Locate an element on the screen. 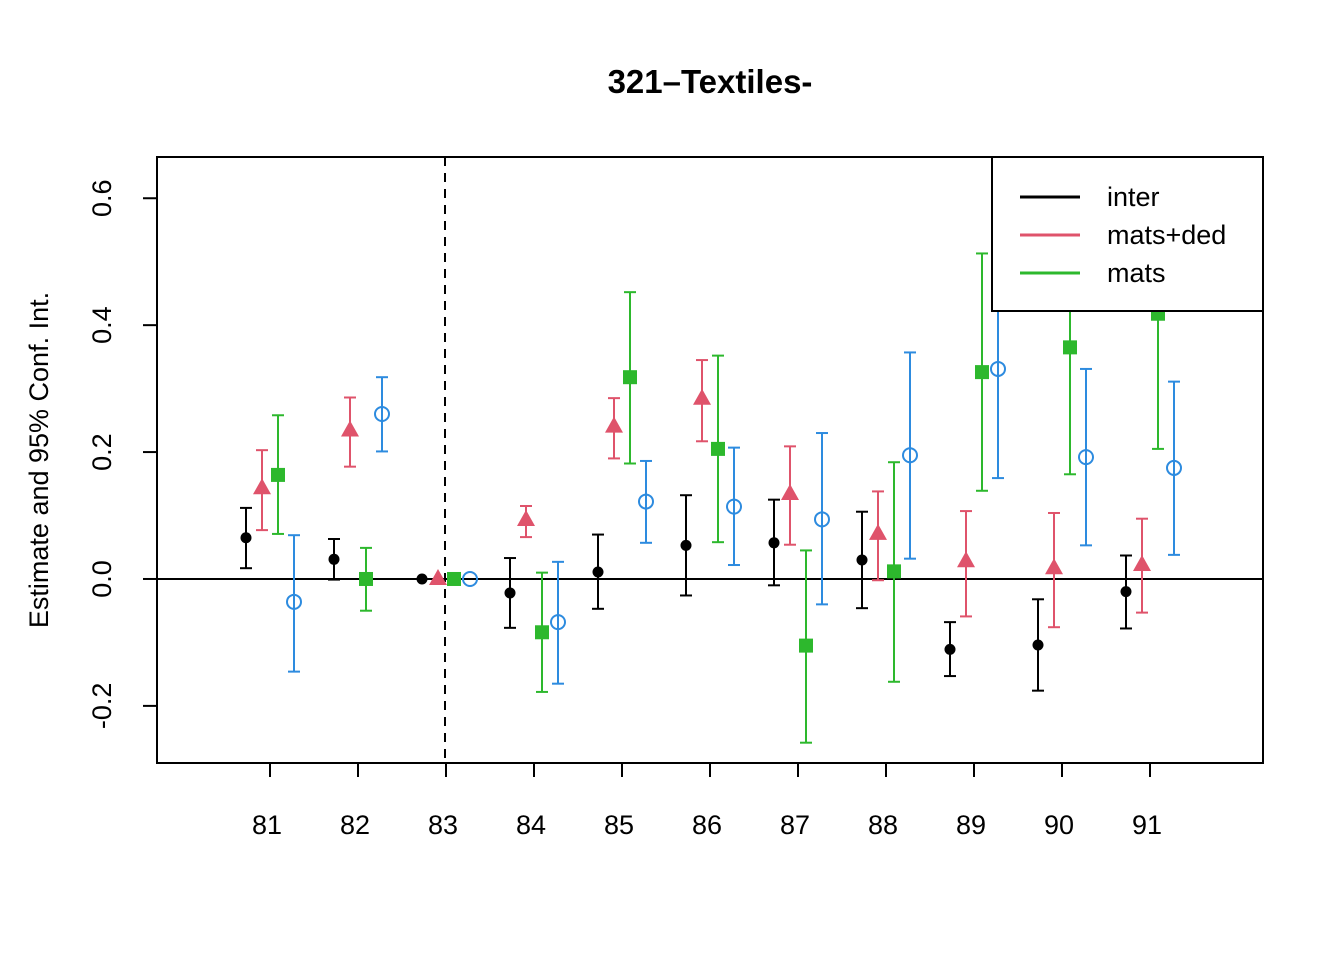 Image resolution: width=1344 pixels, height=960 pixels. x-tick-label: 83 is located at coordinates (443, 825).